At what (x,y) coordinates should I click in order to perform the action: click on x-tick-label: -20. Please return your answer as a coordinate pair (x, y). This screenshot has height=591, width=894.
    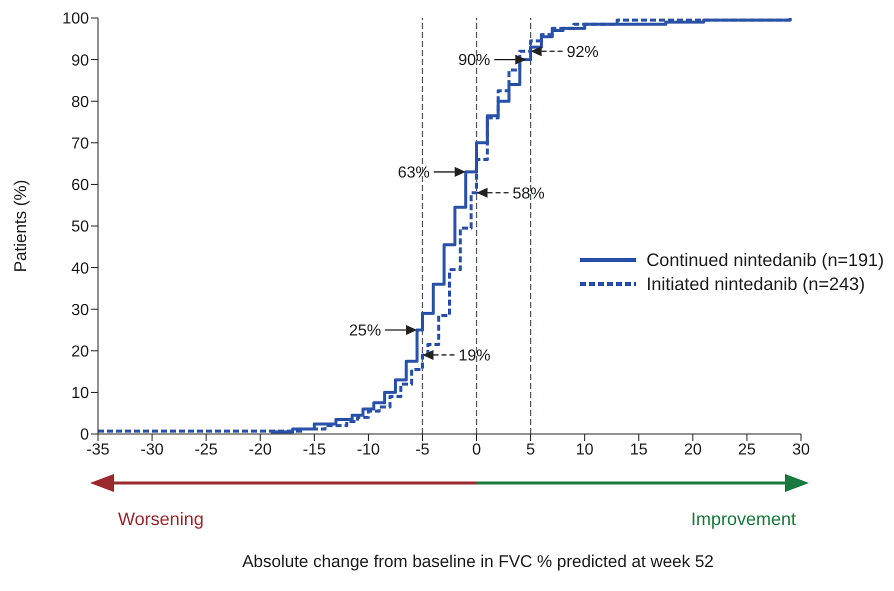
    Looking at the image, I should click on (260, 449).